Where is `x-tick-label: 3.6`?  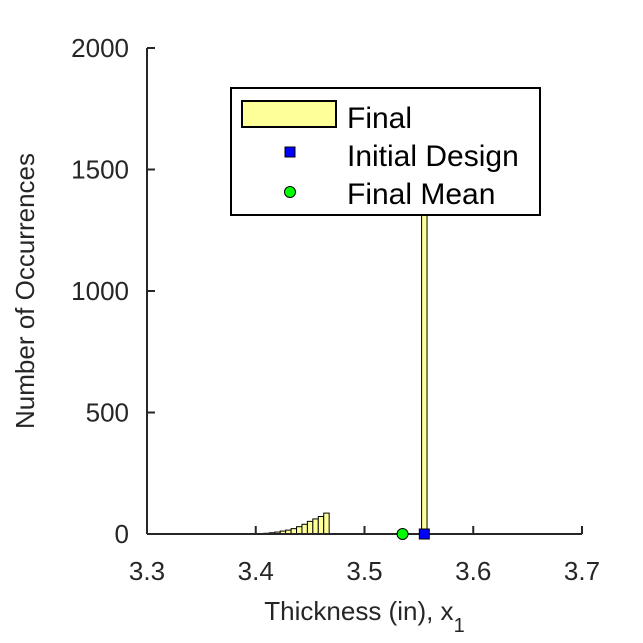
x-tick-label: 3.6 is located at coordinates (473, 571).